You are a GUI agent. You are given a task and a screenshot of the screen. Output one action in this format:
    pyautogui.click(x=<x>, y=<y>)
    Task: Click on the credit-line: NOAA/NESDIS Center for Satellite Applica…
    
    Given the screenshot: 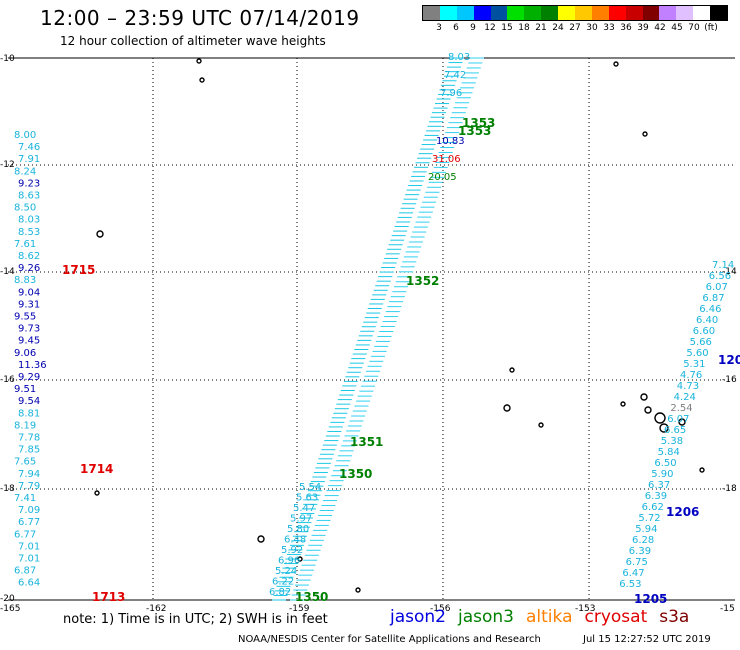 What is the action you would take?
    pyautogui.click(x=389, y=639)
    